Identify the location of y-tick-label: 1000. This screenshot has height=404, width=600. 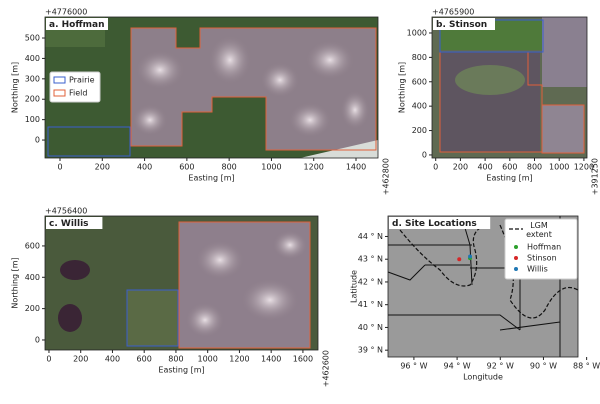
(417, 32).